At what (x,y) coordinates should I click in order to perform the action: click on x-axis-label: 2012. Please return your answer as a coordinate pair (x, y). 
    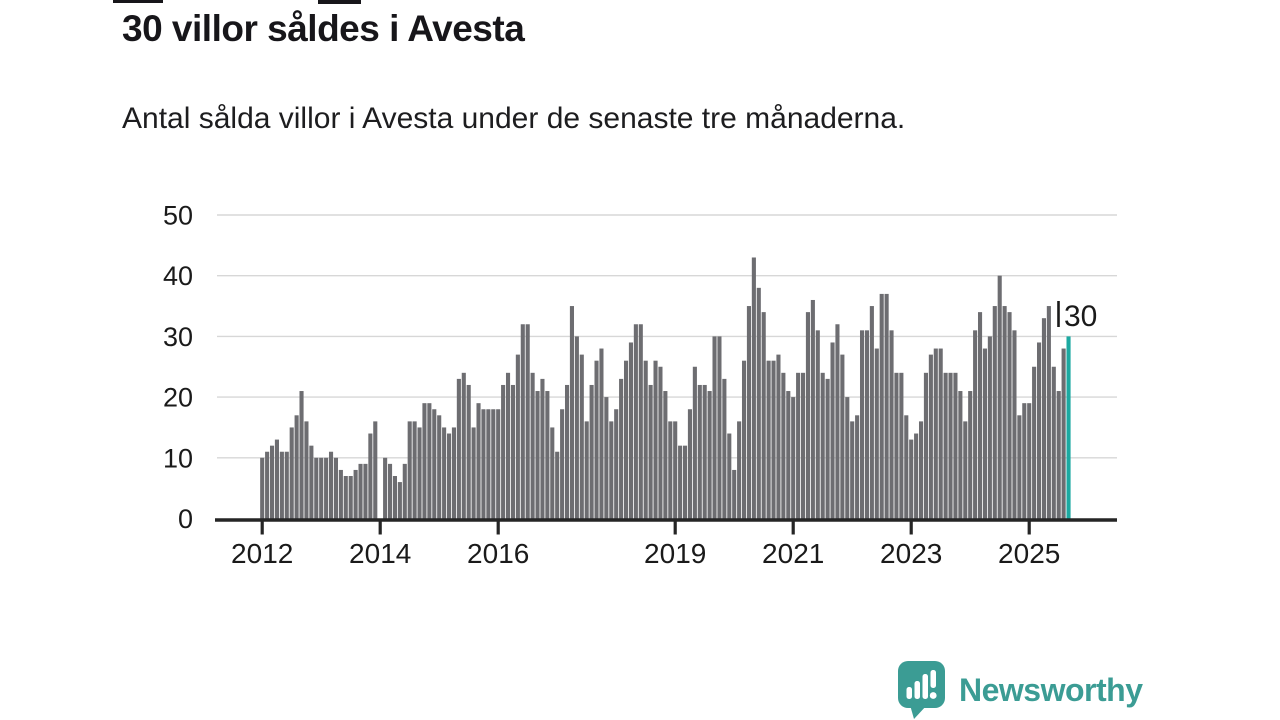
    Looking at the image, I should click on (262, 553).